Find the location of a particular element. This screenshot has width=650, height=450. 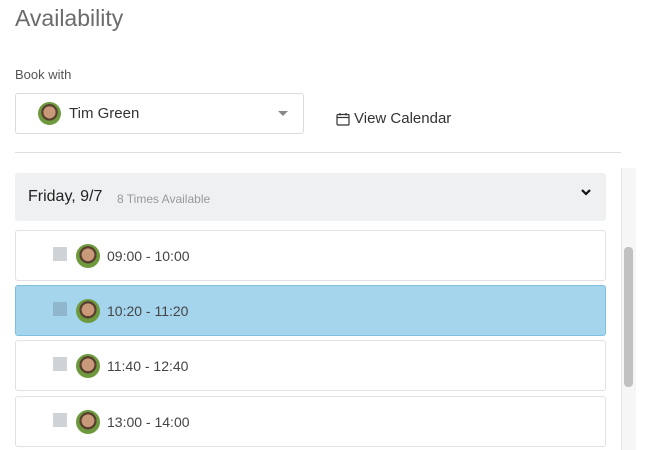

divider is located at coordinates (318, 152).